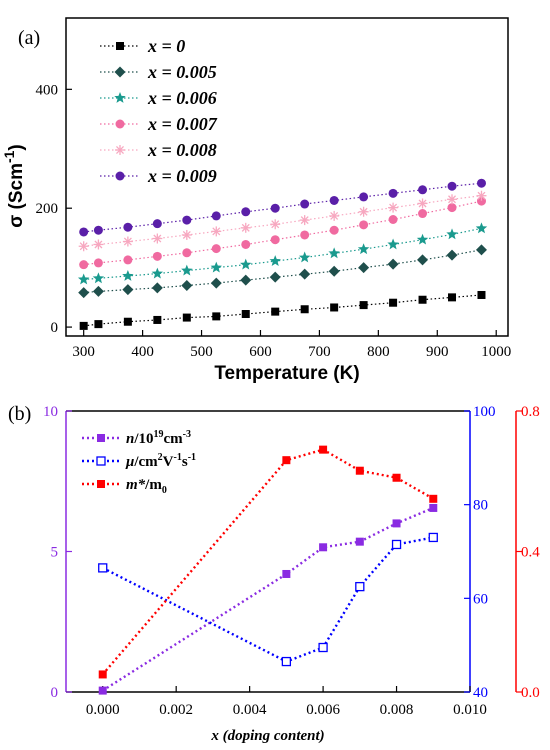 This screenshot has height=750, width=550. I want to click on legend-item-a: x = 0.008, so click(158, 150).